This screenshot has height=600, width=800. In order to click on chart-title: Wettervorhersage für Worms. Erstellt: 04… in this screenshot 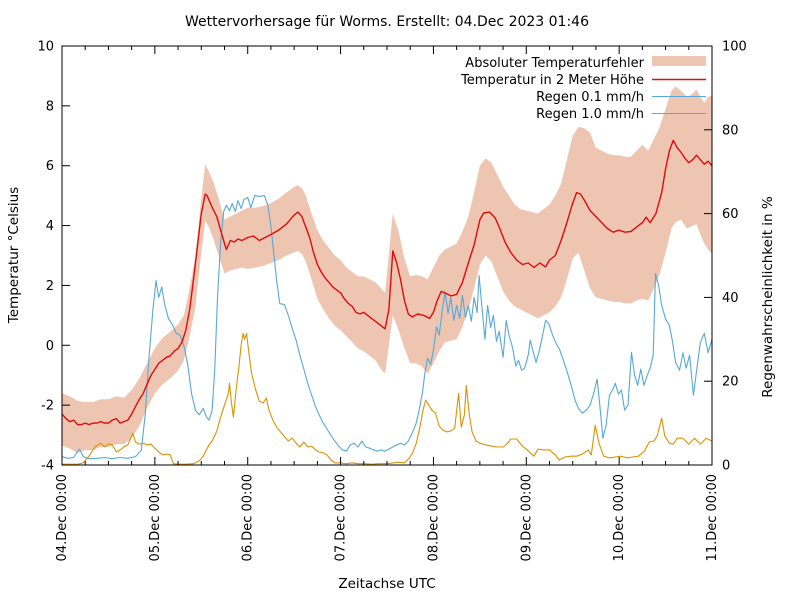, I will do `click(387, 22)`.